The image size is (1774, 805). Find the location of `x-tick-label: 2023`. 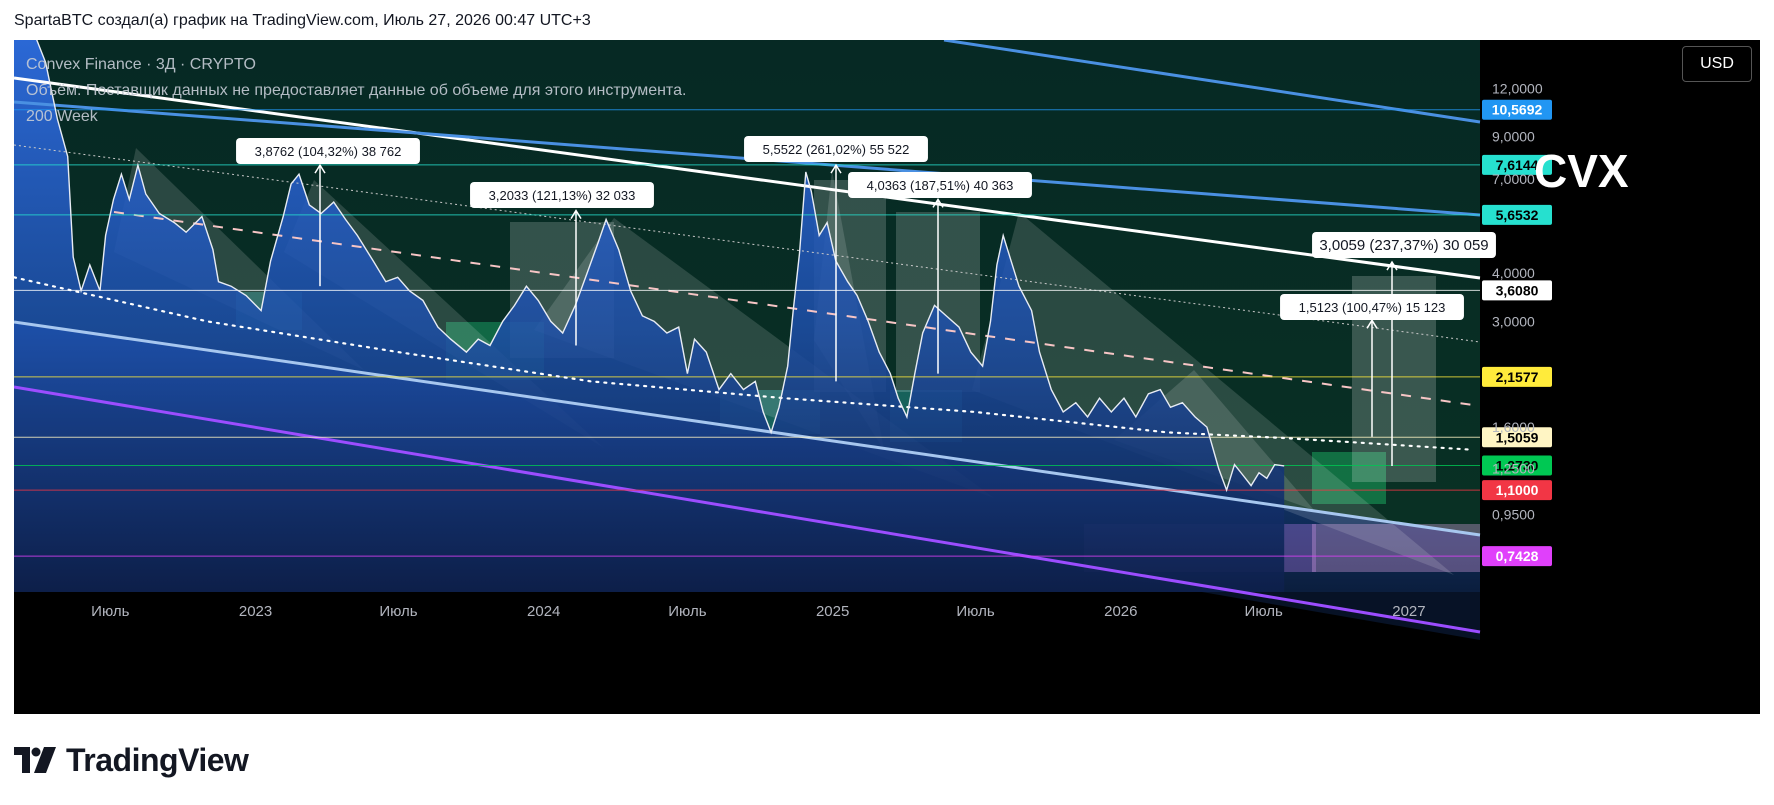

x-tick-label: 2023 is located at coordinates (255, 611).